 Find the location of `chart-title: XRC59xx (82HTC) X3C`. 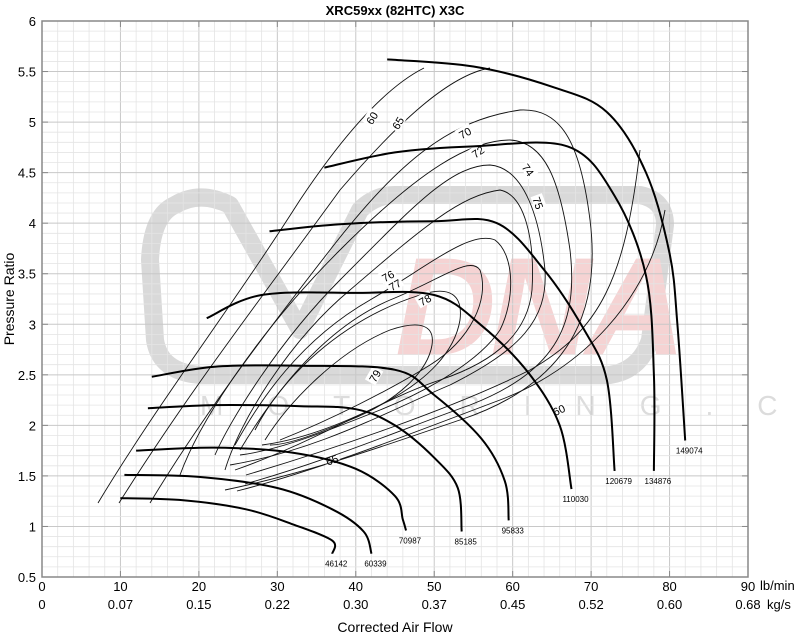

chart-title: XRC59xx (82HTC) X3C is located at coordinates (395, 10).